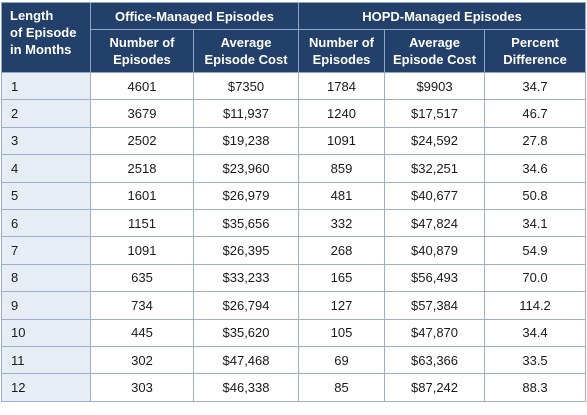  What do you see at coordinates (342, 223) in the screenshot?
I see `hopd-episodes-cell: 332` at bounding box center [342, 223].